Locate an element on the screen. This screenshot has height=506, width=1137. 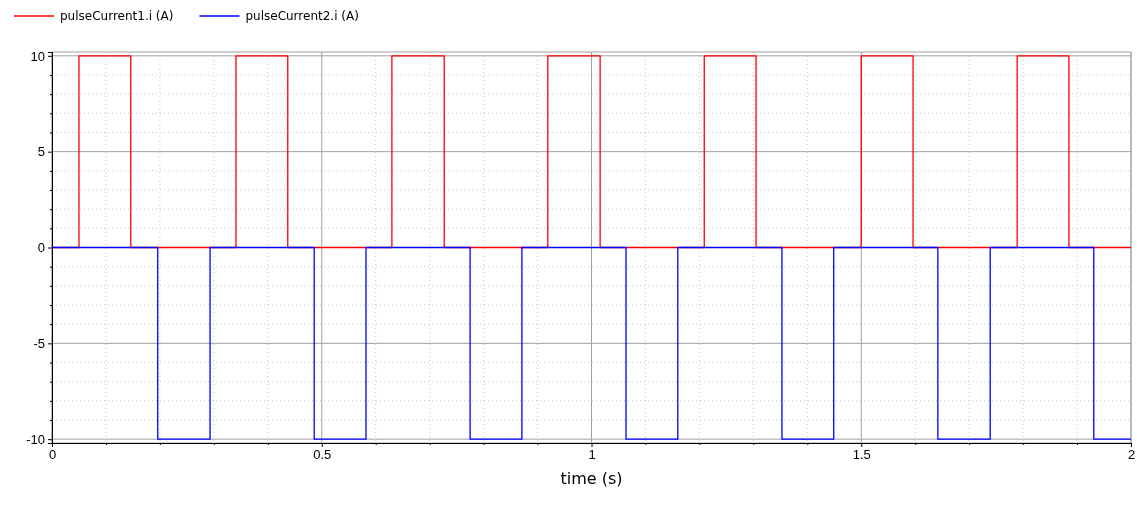
x-tick-label: 1.5 is located at coordinates (861, 455).